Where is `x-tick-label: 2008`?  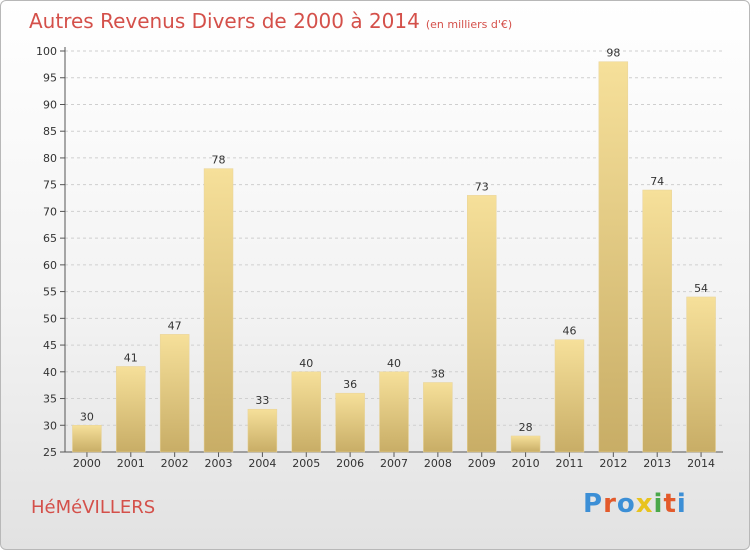
x-tick-label: 2008 is located at coordinates (438, 463).